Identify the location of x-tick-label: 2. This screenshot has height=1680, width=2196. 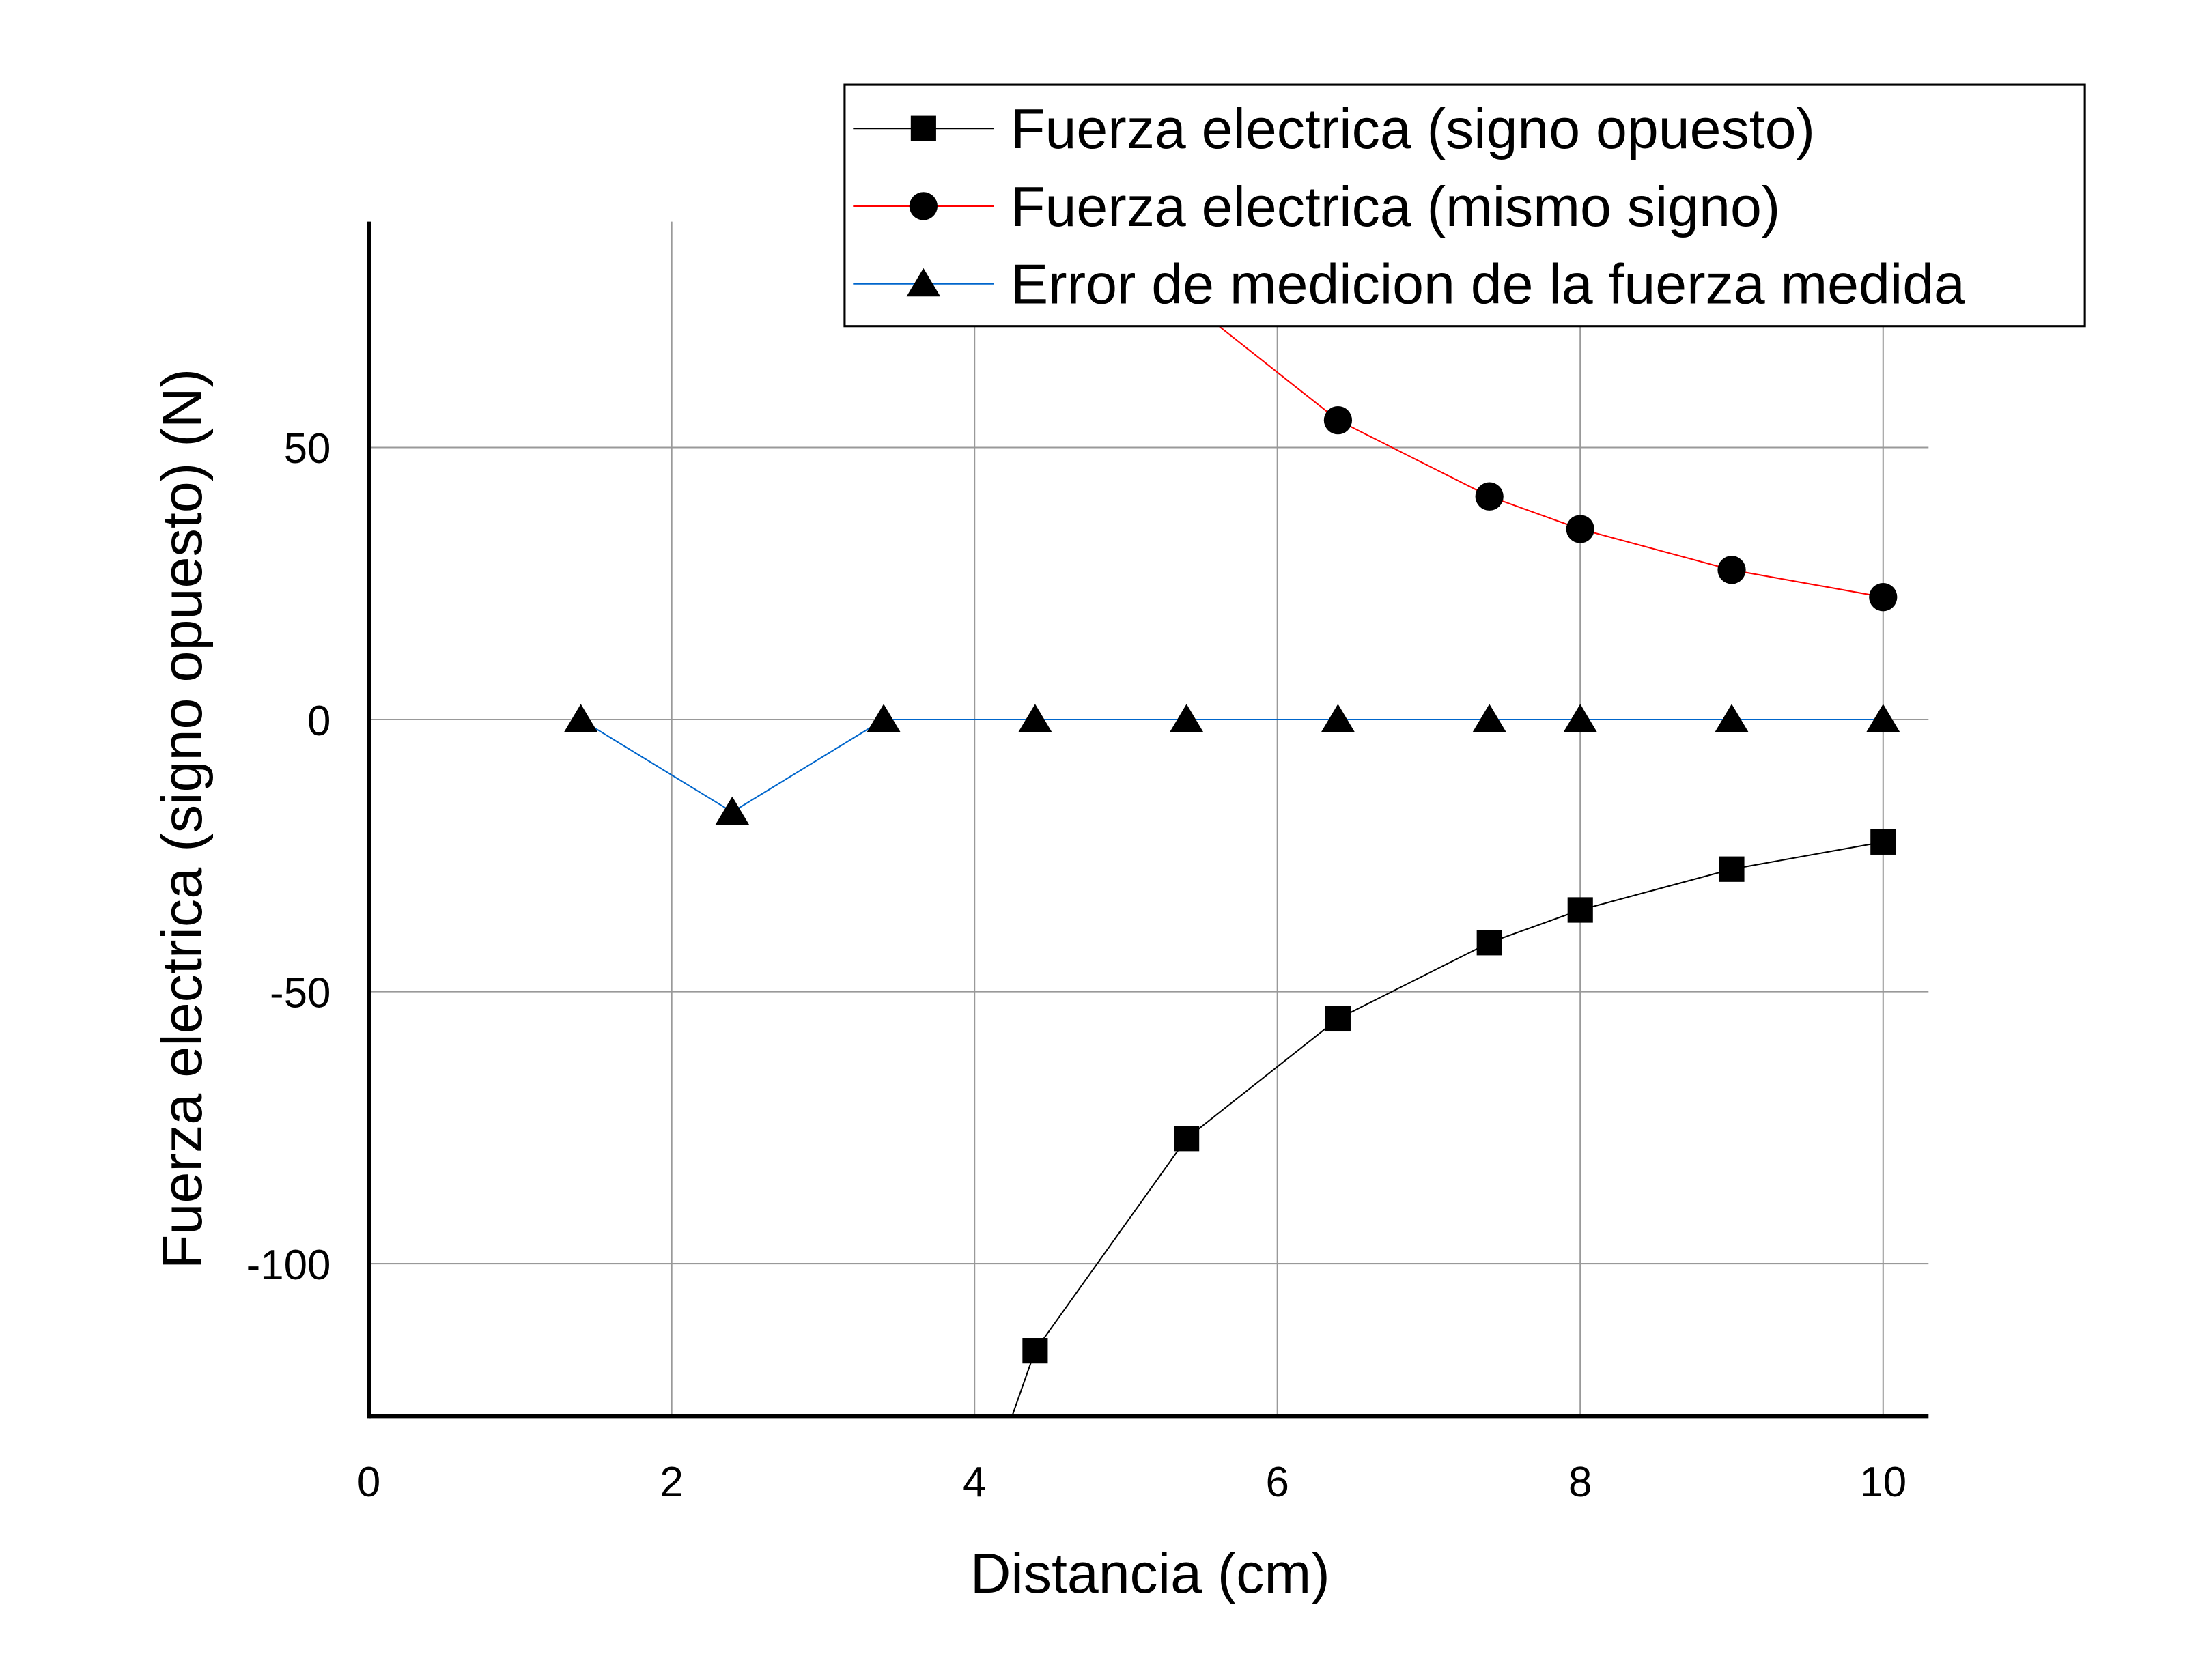
(672, 1482).